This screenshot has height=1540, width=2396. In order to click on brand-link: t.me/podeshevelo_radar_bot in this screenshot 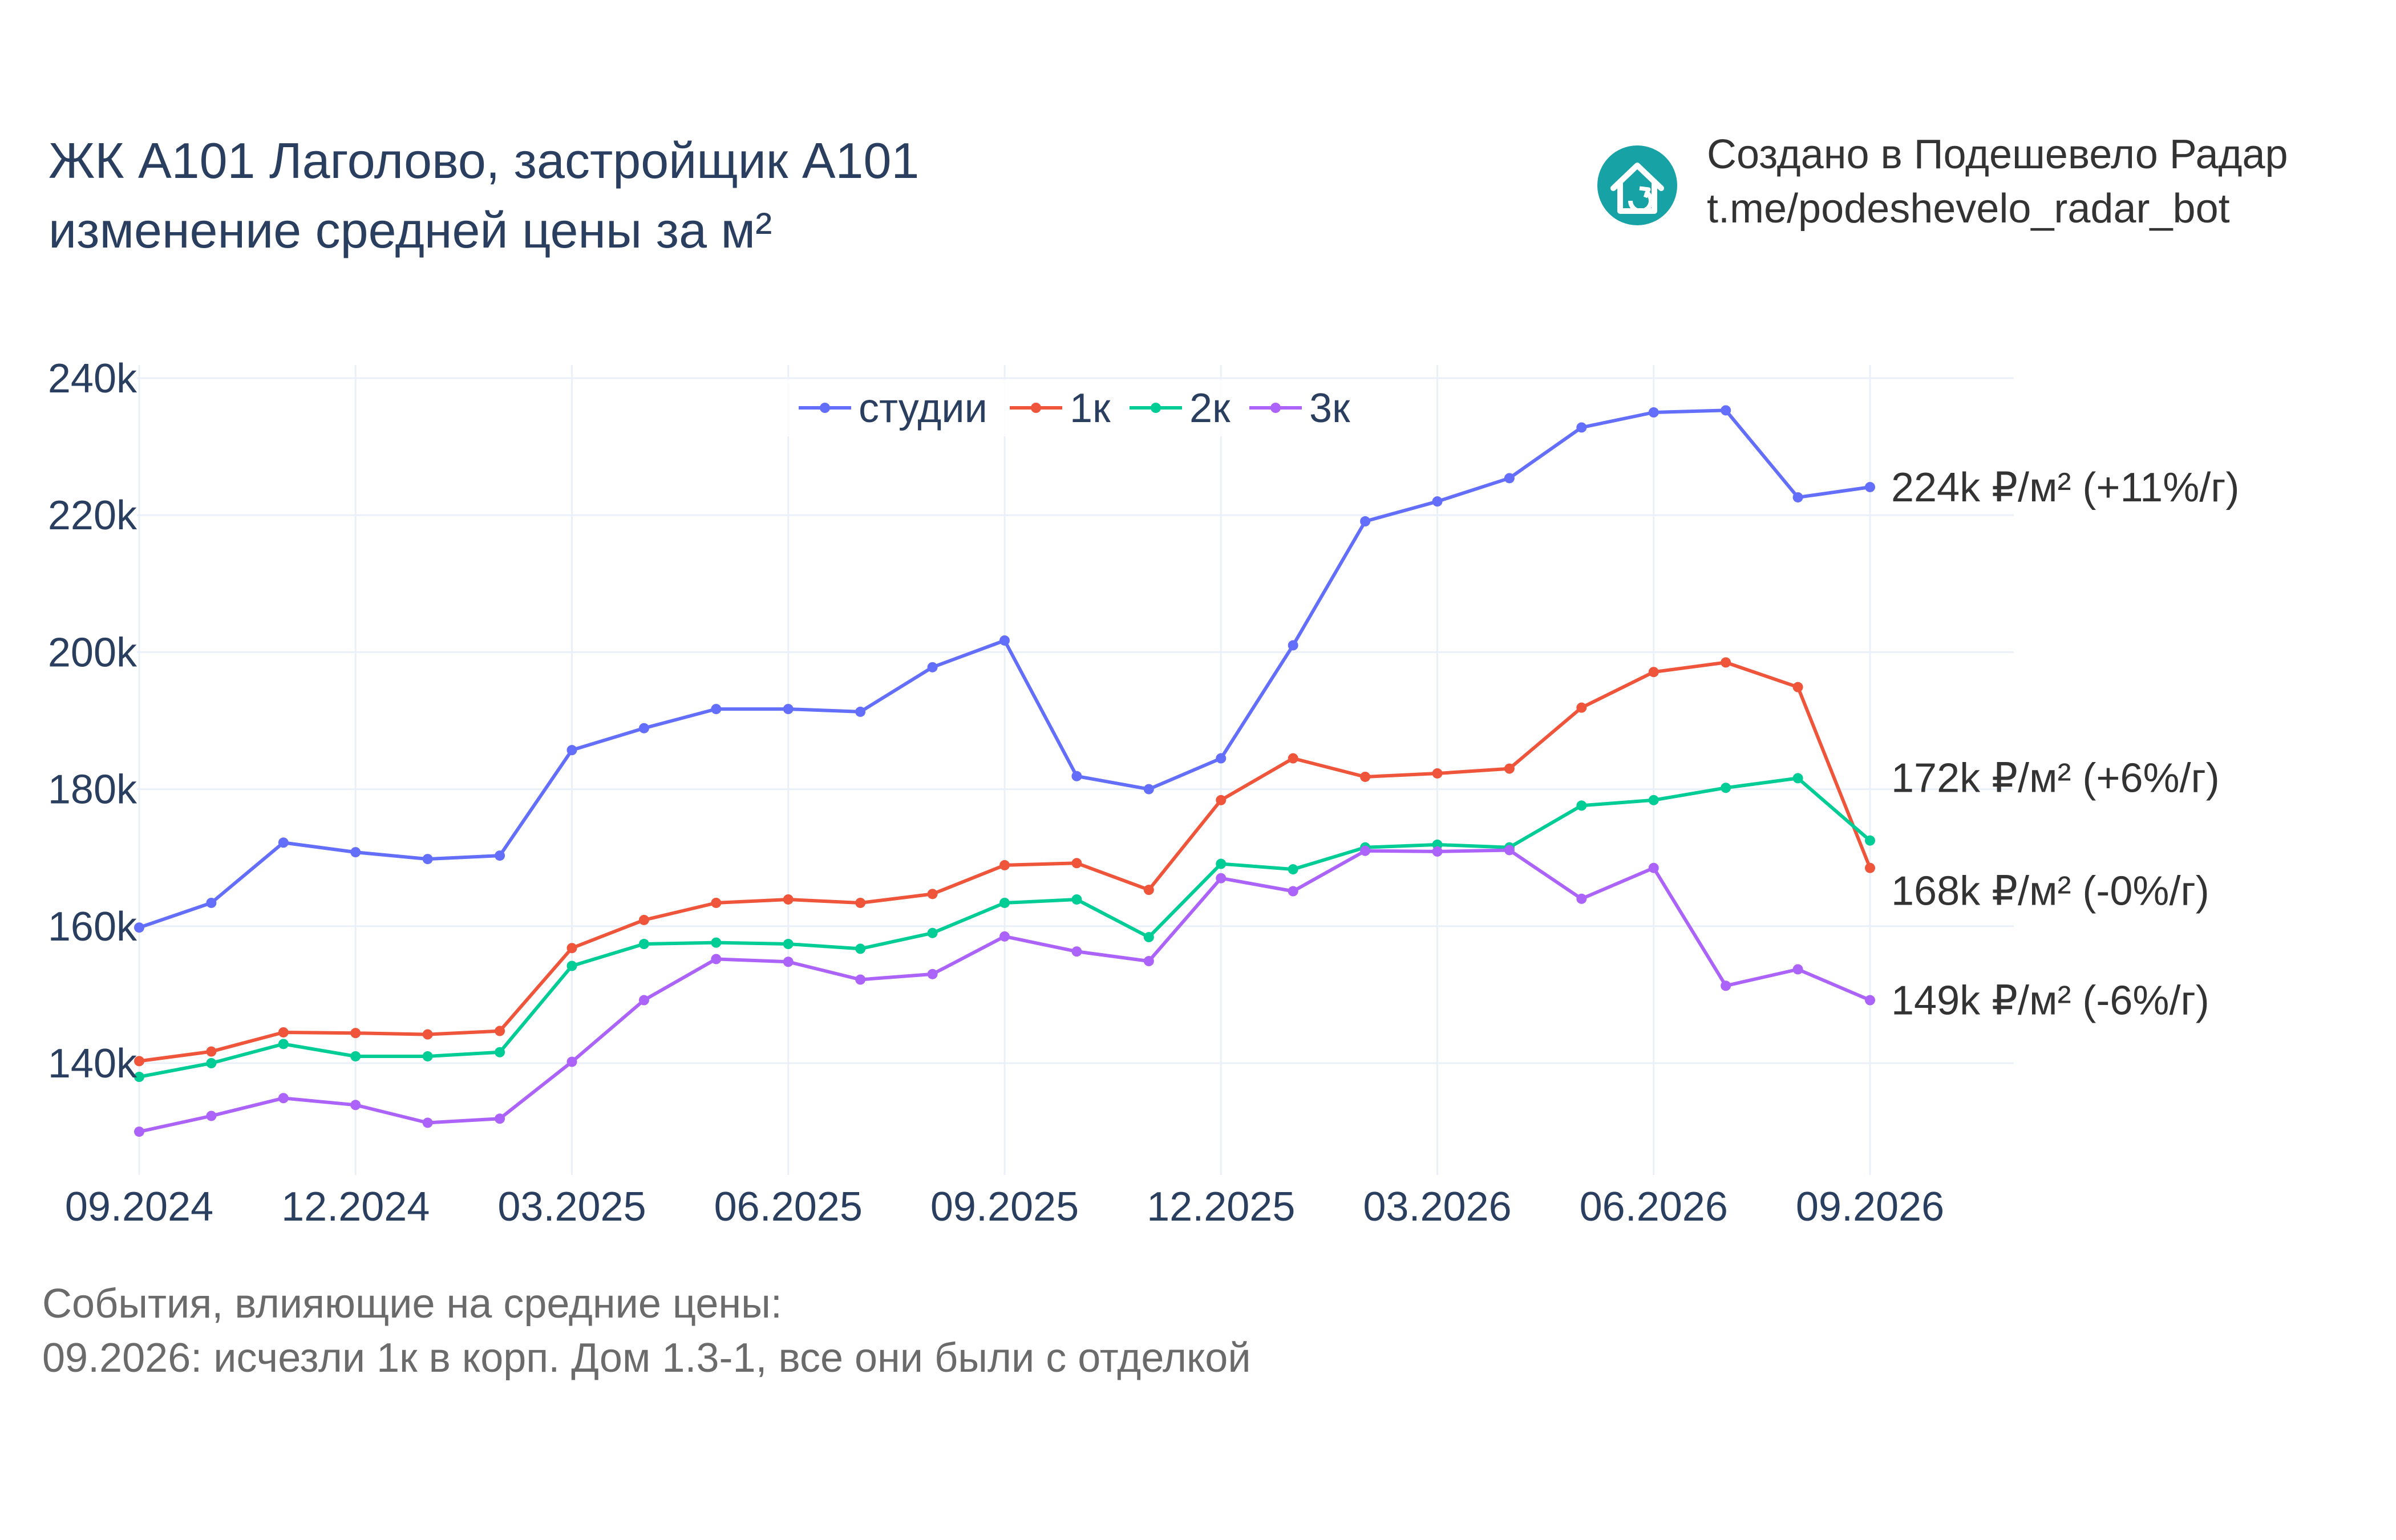, I will do `click(1968, 209)`.